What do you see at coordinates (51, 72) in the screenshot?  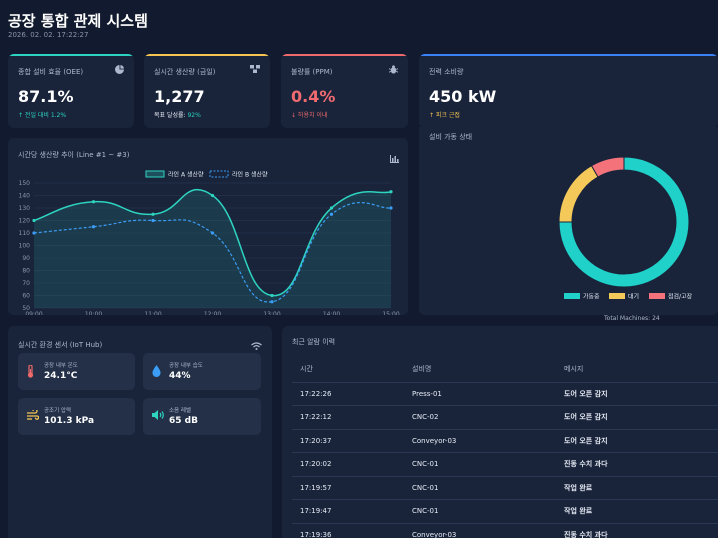 I see `kpi-label: 종합 설비 효율 (OEE)` at bounding box center [51, 72].